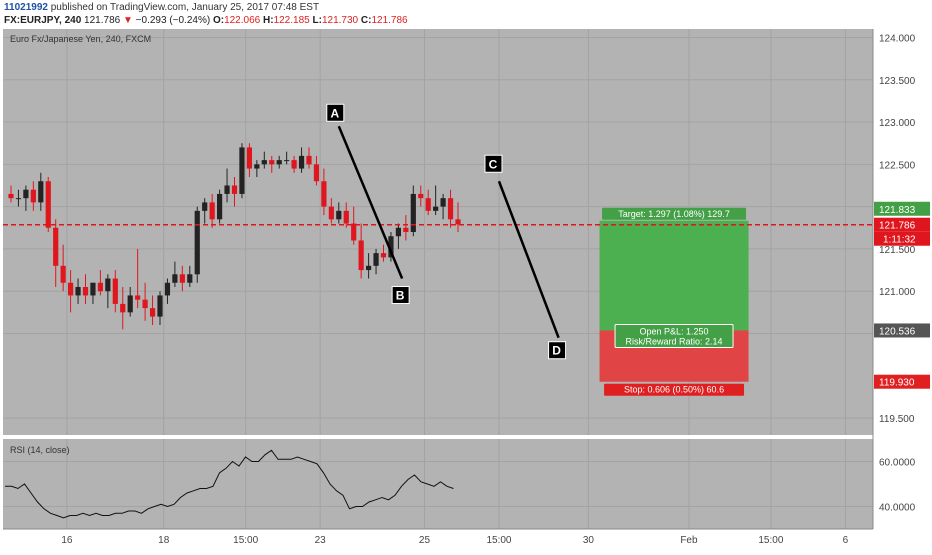 This screenshot has width=932, height=555. Describe the element at coordinates (897, 165) in the screenshot. I see `y-tick-label: 122.500` at that location.